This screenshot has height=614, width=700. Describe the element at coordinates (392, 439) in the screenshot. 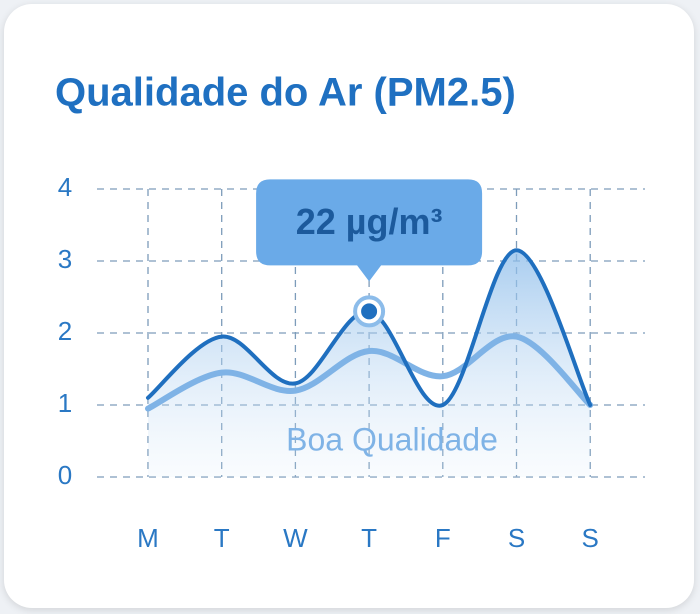

I see `band-label: Boa Qualidade` at that location.